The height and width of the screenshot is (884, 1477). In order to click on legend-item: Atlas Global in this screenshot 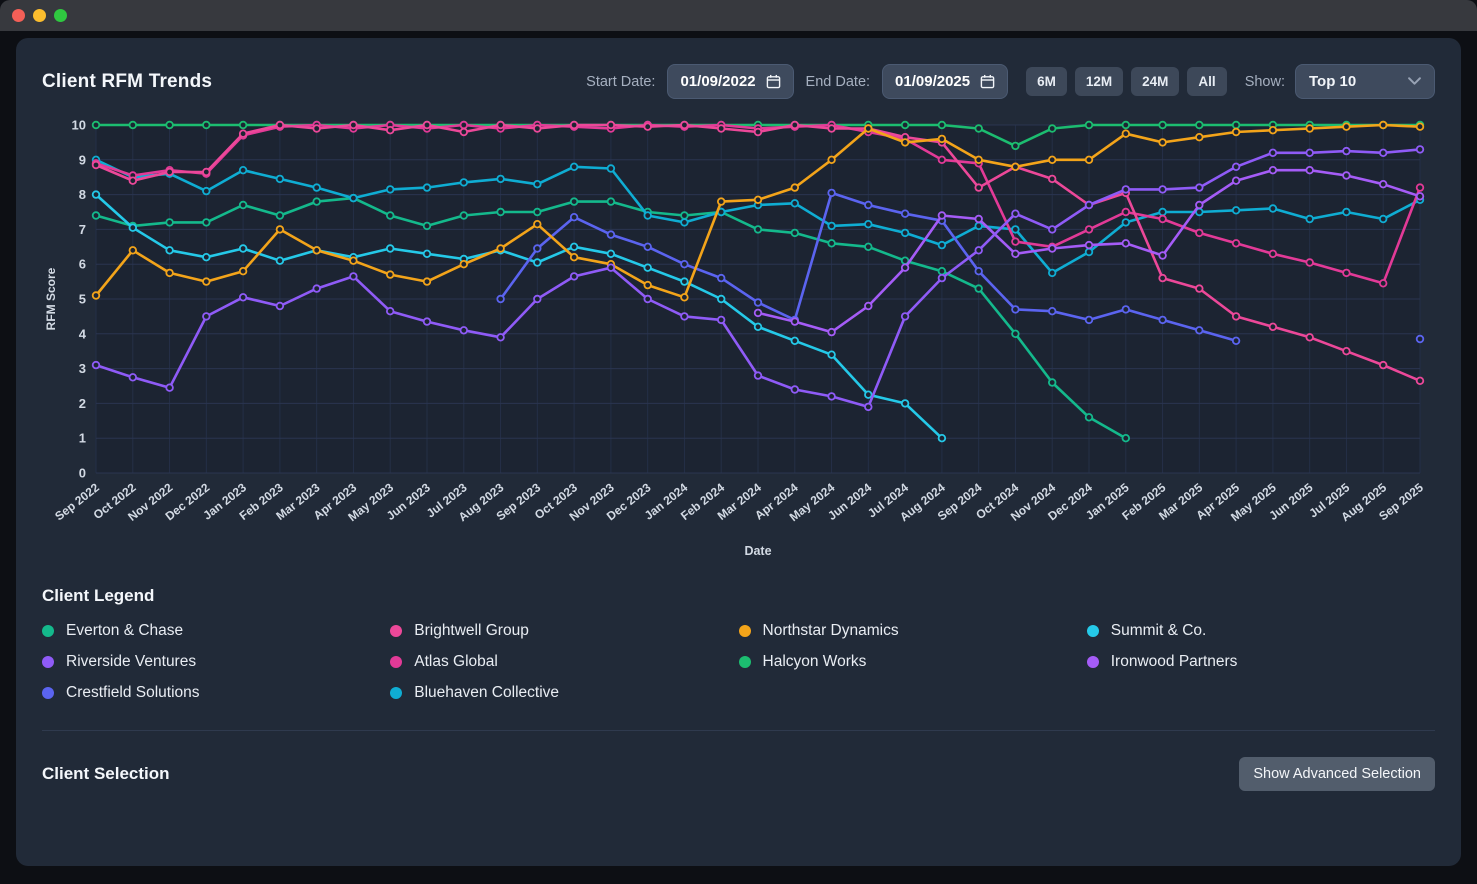, I will do `click(564, 662)`.